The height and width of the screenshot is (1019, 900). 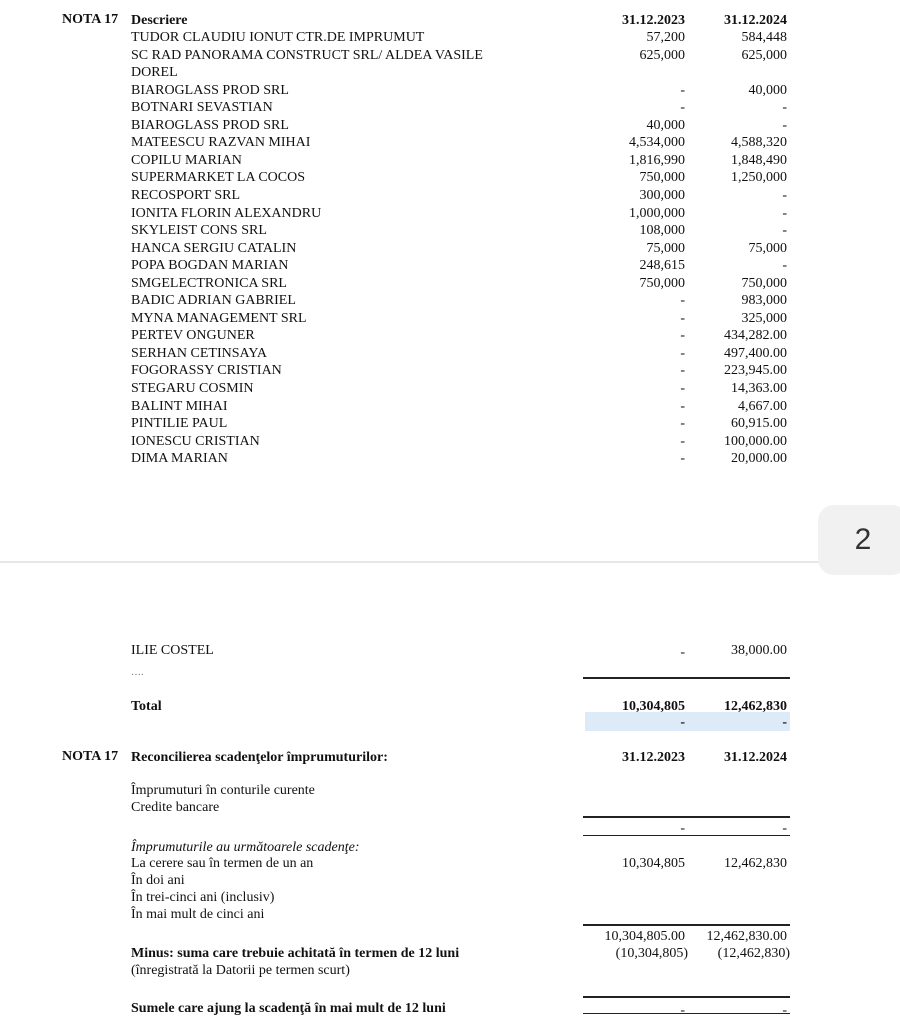 I want to click on row-name: PERTEV ONGUNER, so click(x=193, y=336).